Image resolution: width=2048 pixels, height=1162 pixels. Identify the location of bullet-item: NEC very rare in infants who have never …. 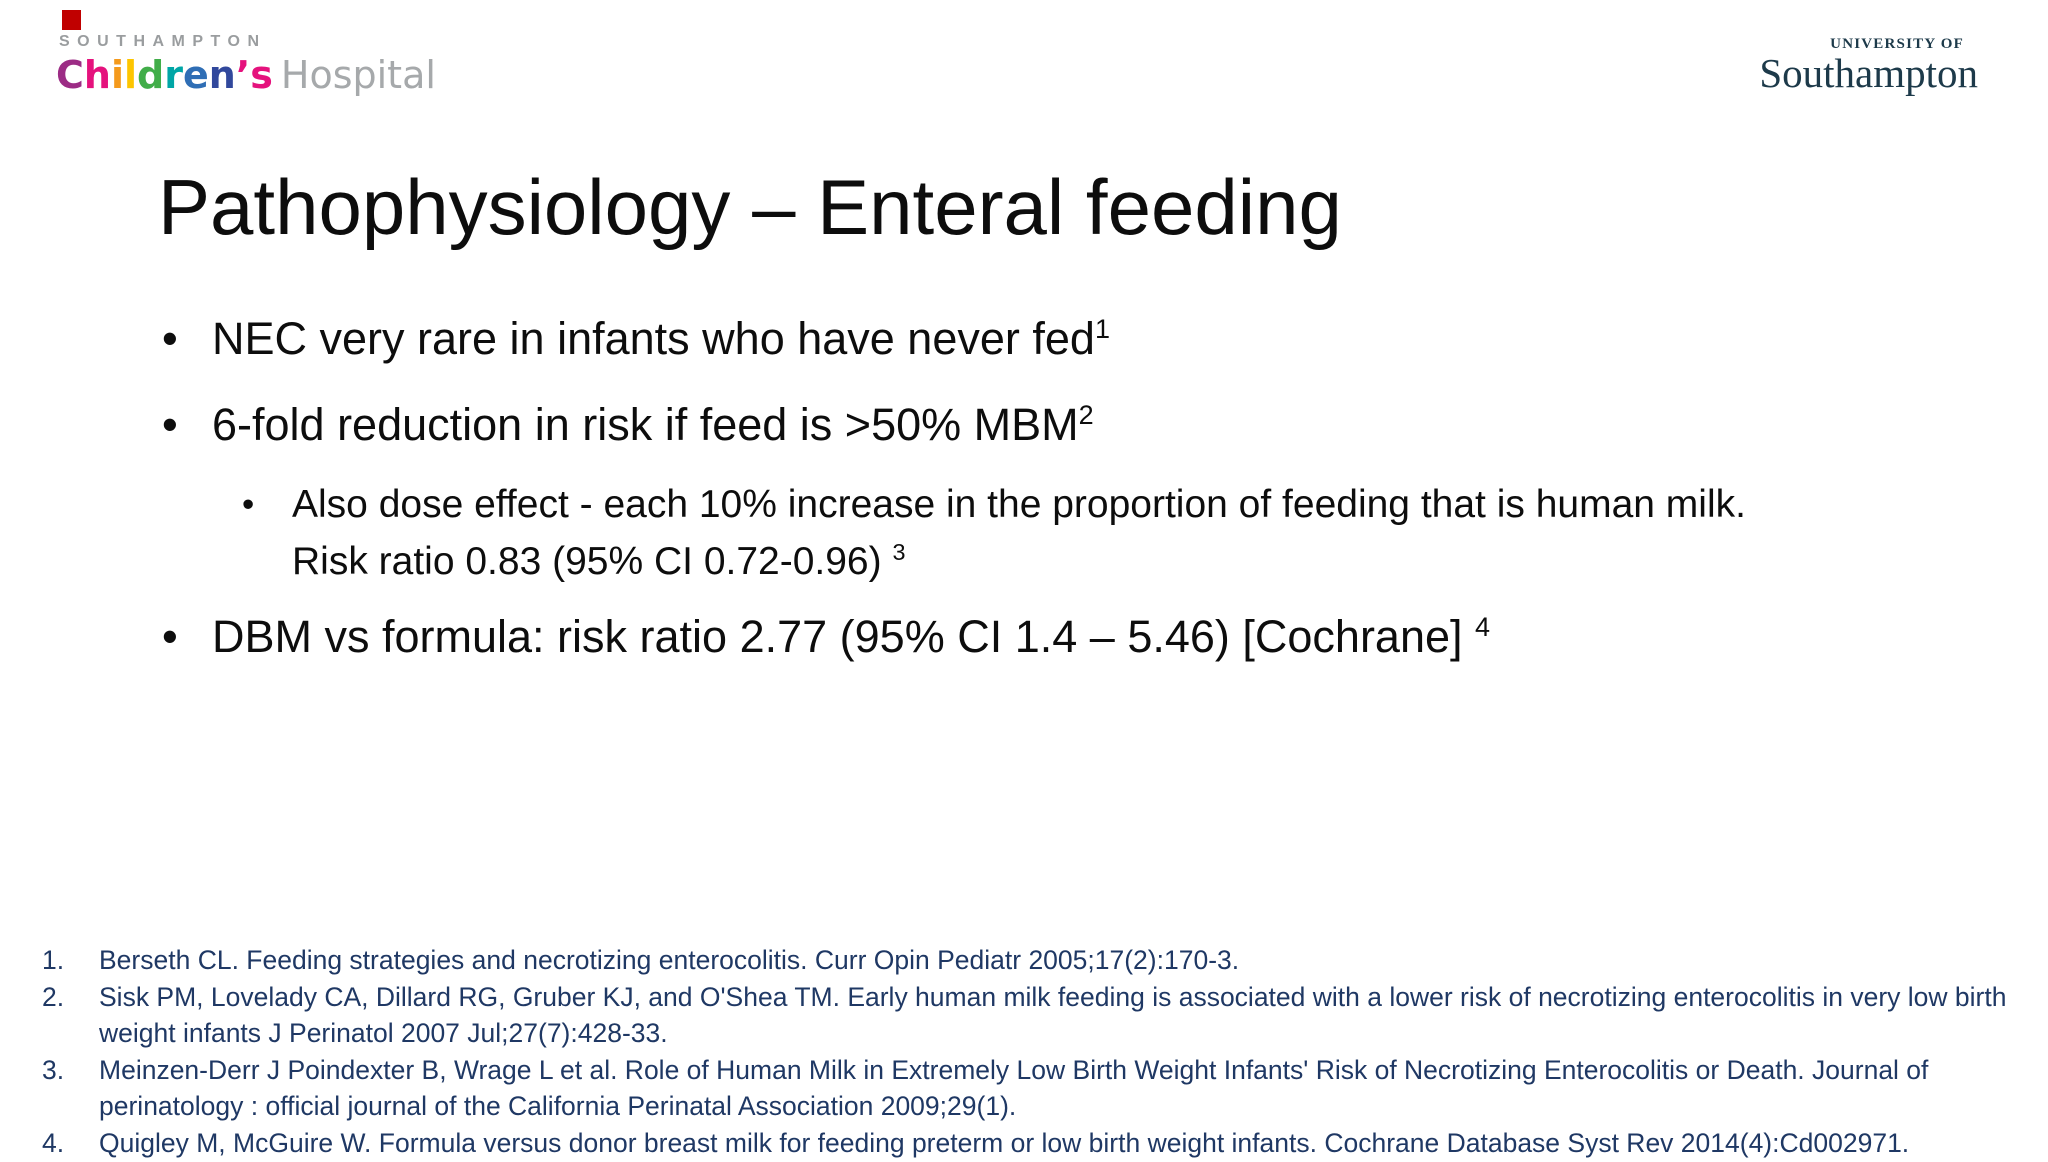
(1042, 339).